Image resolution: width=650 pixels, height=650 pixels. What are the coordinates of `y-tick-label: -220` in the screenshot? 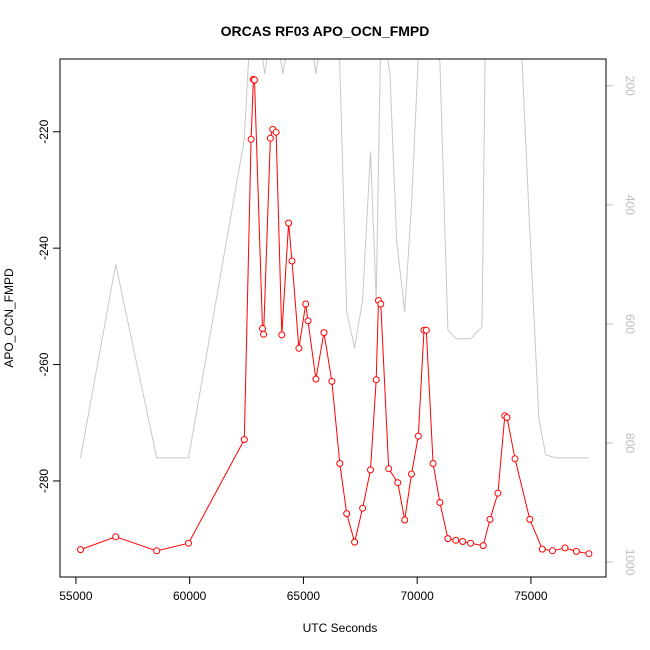 It's located at (44, 131).